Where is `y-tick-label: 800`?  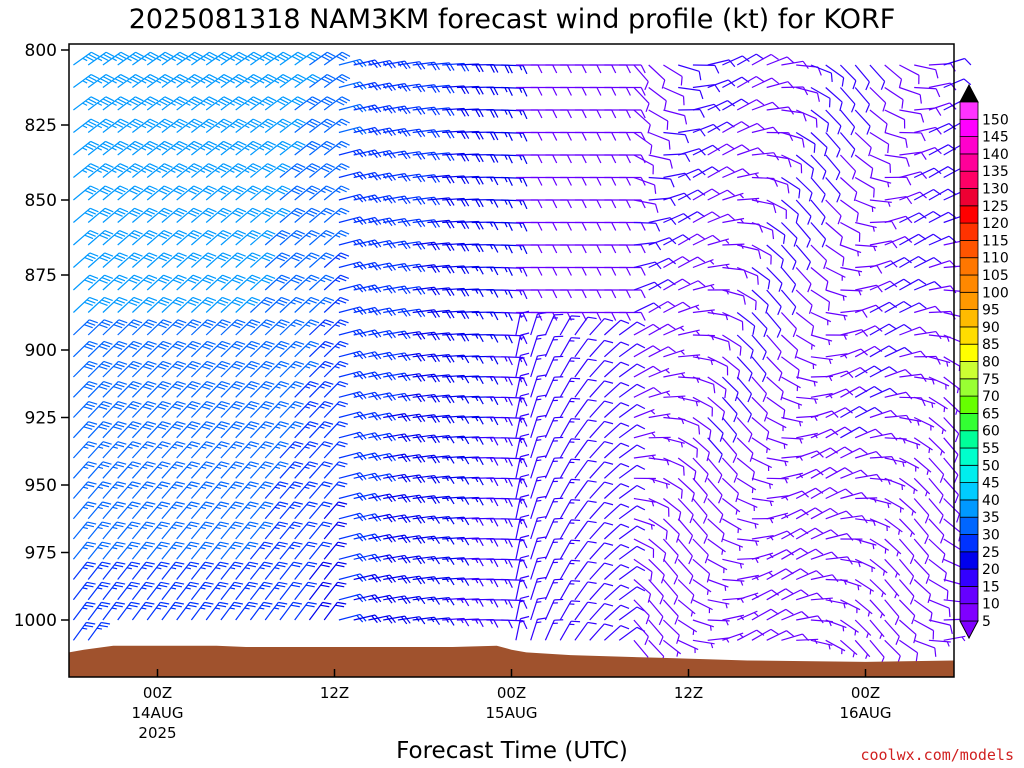 y-tick-label: 800 is located at coordinates (41, 51).